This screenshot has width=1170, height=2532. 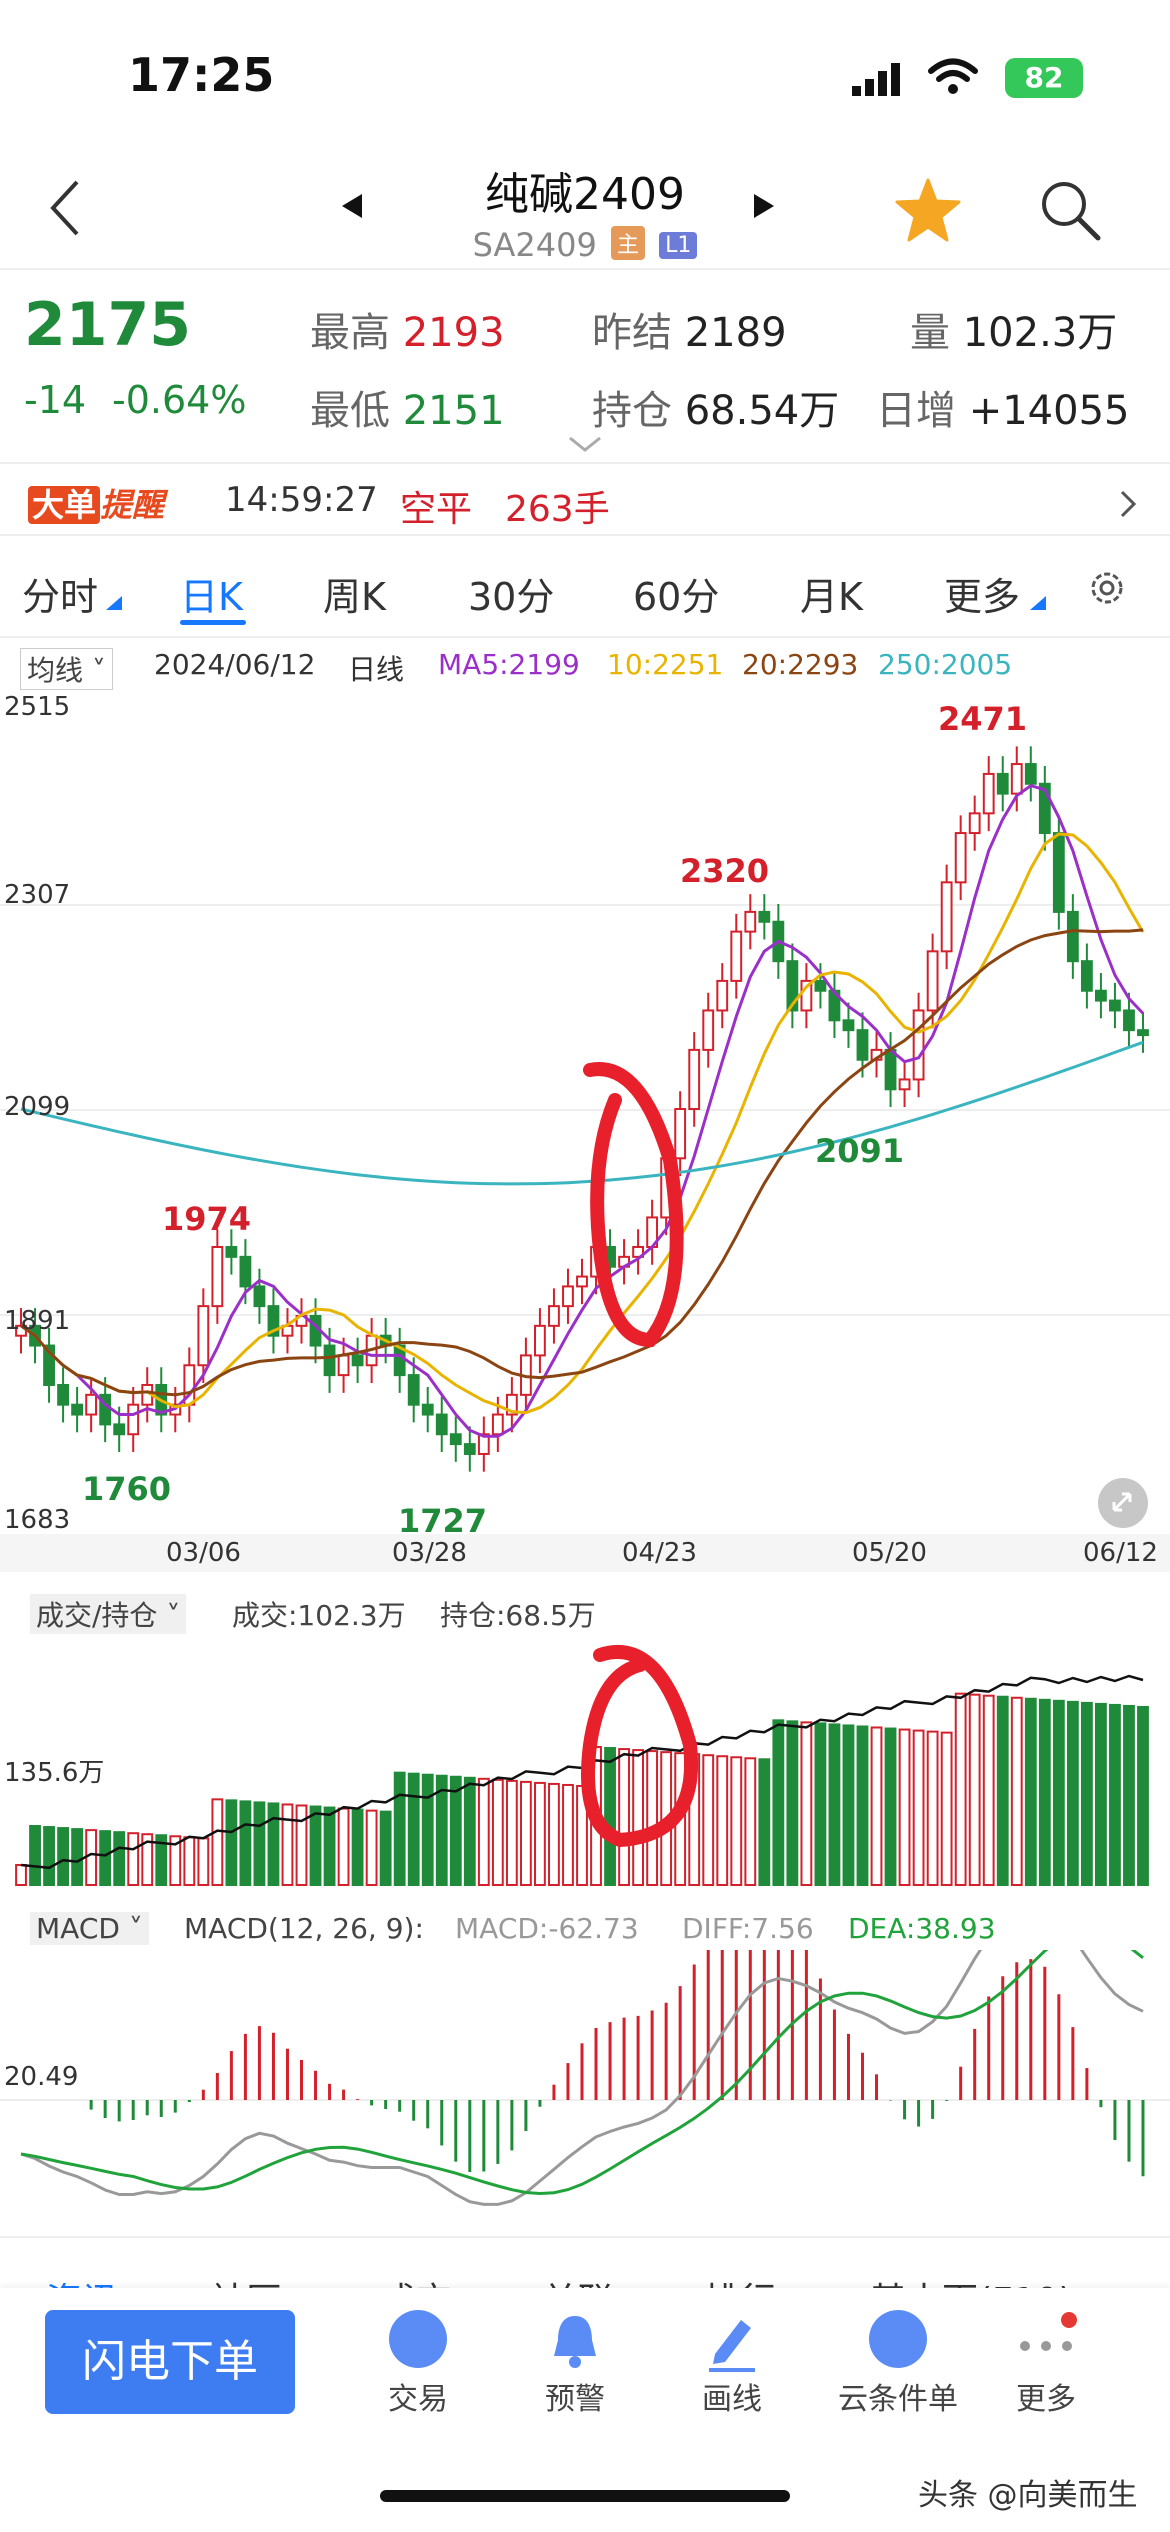 What do you see at coordinates (922, 1928) in the screenshot?
I see `dea-value: DEA:38.93` at bounding box center [922, 1928].